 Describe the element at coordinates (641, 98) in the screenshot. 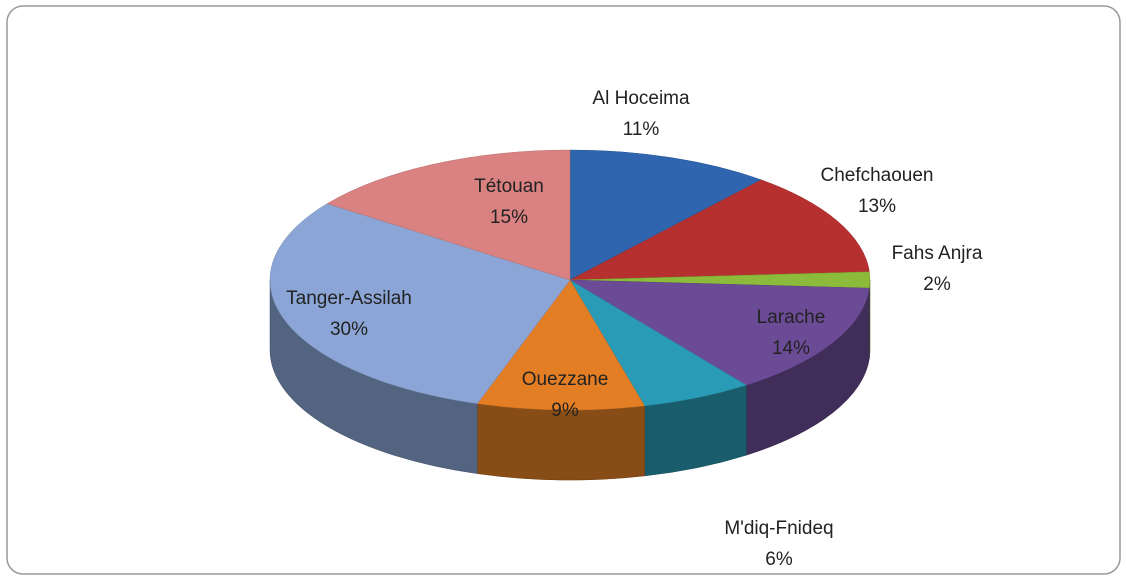

I see `slice-label: Al Hoceima` at that location.